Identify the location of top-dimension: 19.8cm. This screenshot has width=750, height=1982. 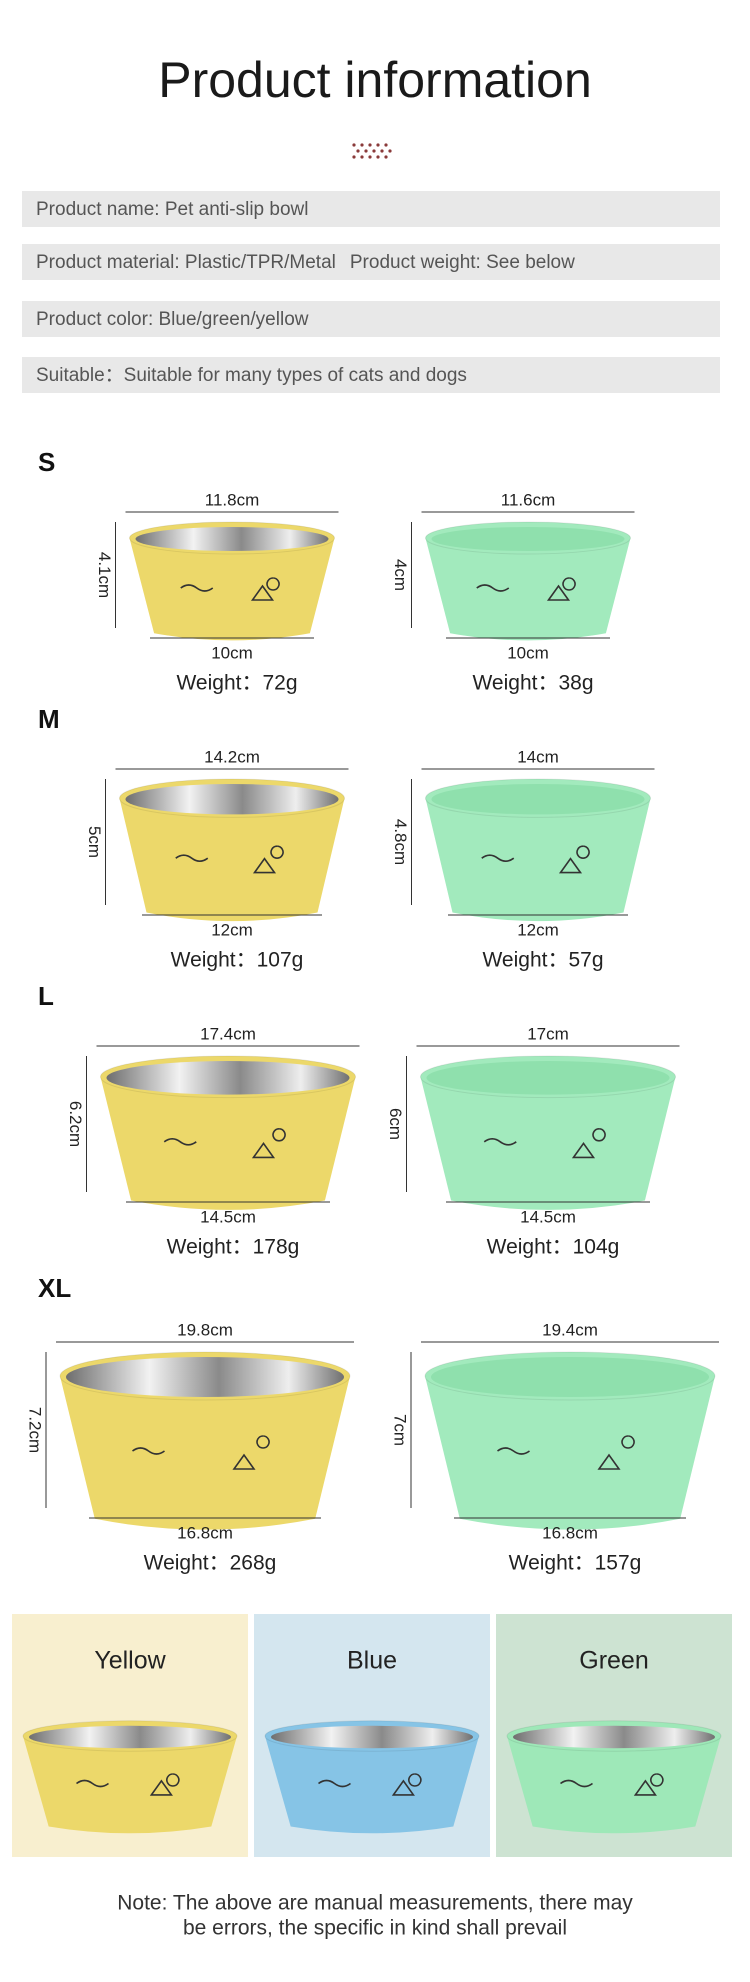
(205, 1329).